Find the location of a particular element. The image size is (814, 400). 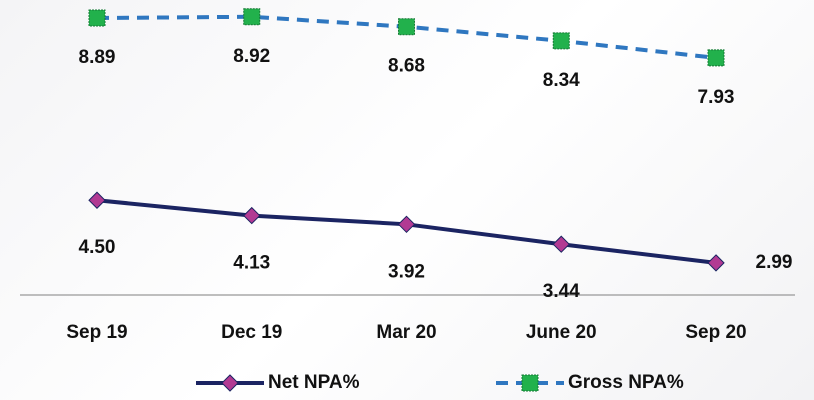

legend-item: Gross NPA% is located at coordinates (590, 382).